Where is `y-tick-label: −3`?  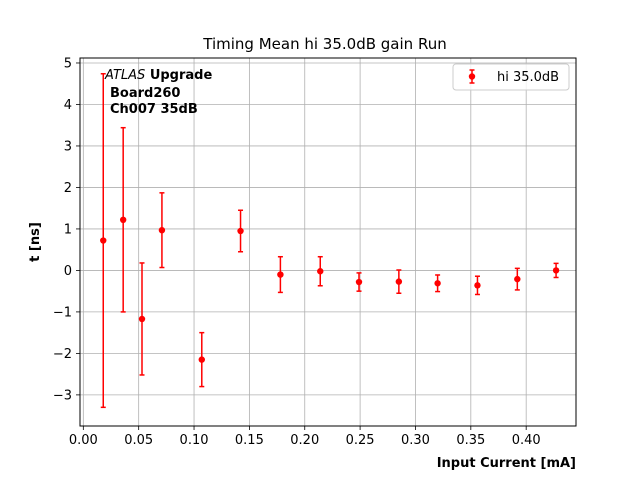
y-tick-label: −3 is located at coordinates (62, 395).